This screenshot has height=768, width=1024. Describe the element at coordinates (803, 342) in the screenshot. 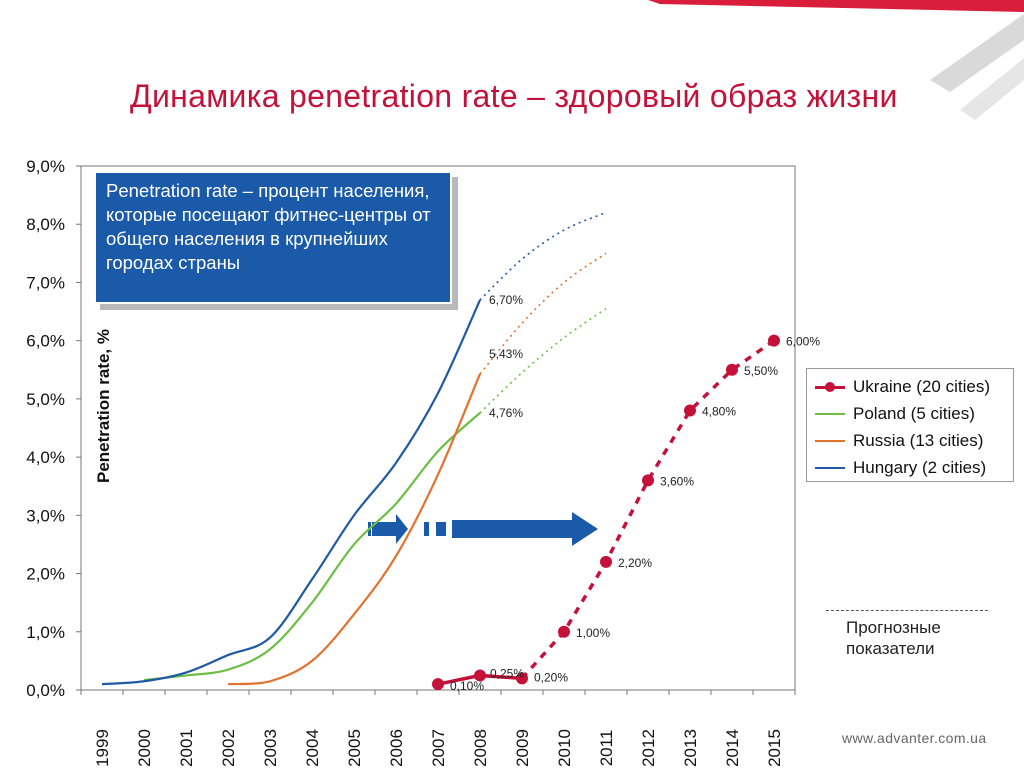

I see `data-label-ukraine: 6,00%` at that location.